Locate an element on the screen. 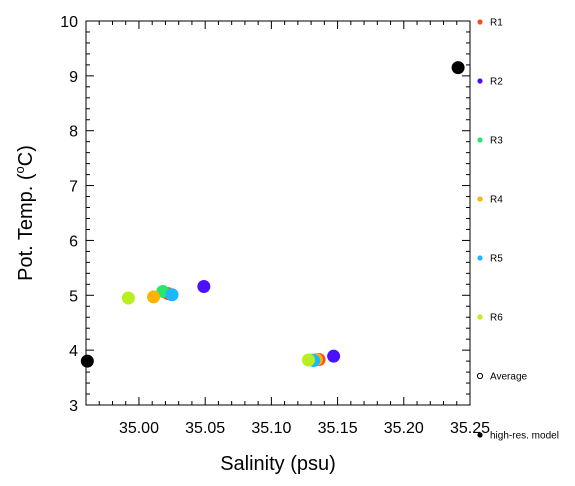  legend-marker-r4 is located at coordinates (480, 199).